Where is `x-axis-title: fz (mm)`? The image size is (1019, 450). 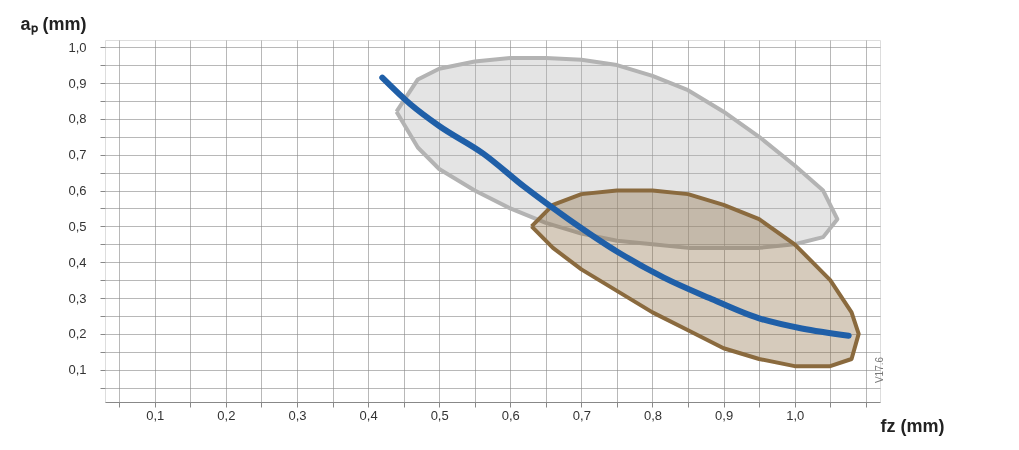 x-axis-title: fz (mm) is located at coordinates (912, 425).